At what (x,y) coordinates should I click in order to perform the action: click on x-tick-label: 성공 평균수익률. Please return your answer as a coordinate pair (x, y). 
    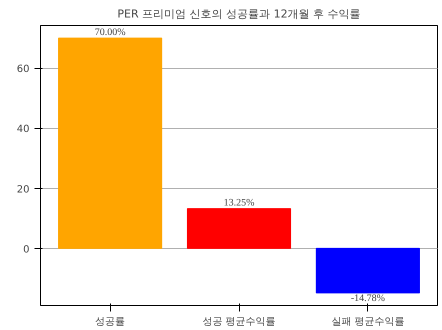
    Looking at the image, I should click on (239, 322).